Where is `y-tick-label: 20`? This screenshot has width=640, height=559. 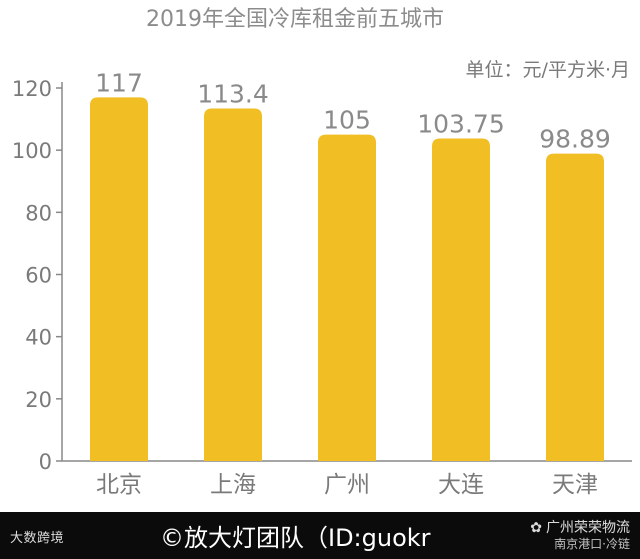 y-tick-label: 20 is located at coordinates (38, 400).